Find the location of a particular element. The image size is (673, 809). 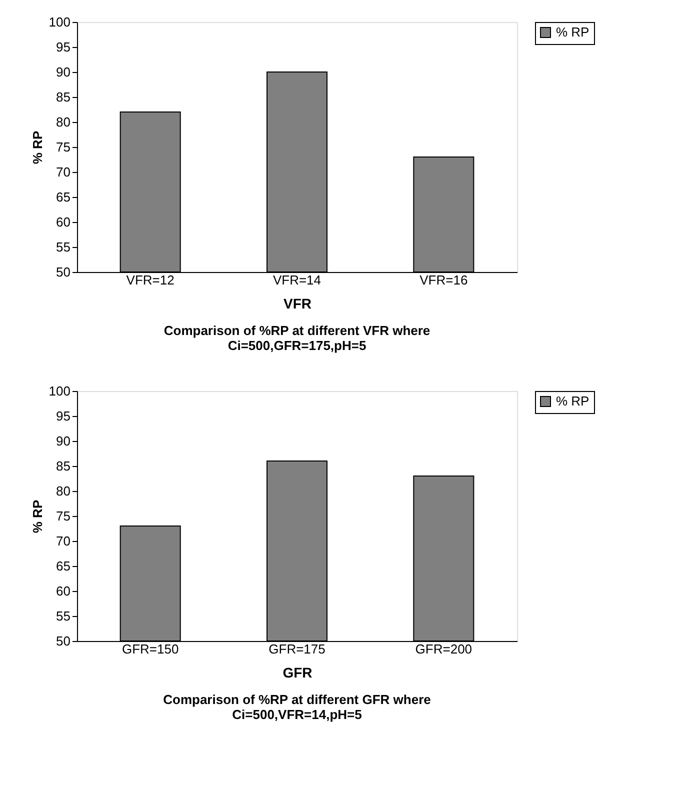

text: Comparison of %RP at different GFR where Ci=500,VFR=14,pH=5 is located at coordinates (297, 707).